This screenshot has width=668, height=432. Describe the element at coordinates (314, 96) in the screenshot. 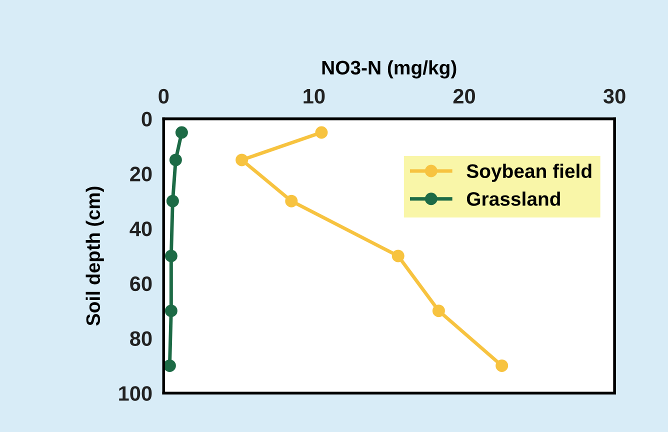

I see `x-tick-label: 10` at that location.